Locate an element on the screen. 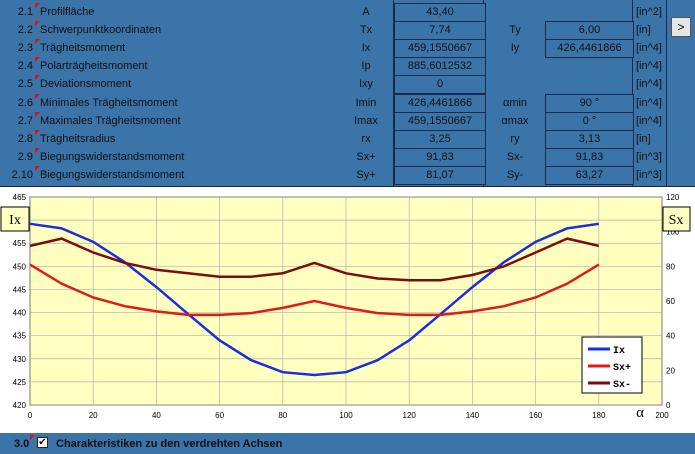 The width and height of the screenshot is (695, 454). property-value: 885,6012532 is located at coordinates (440, 67).